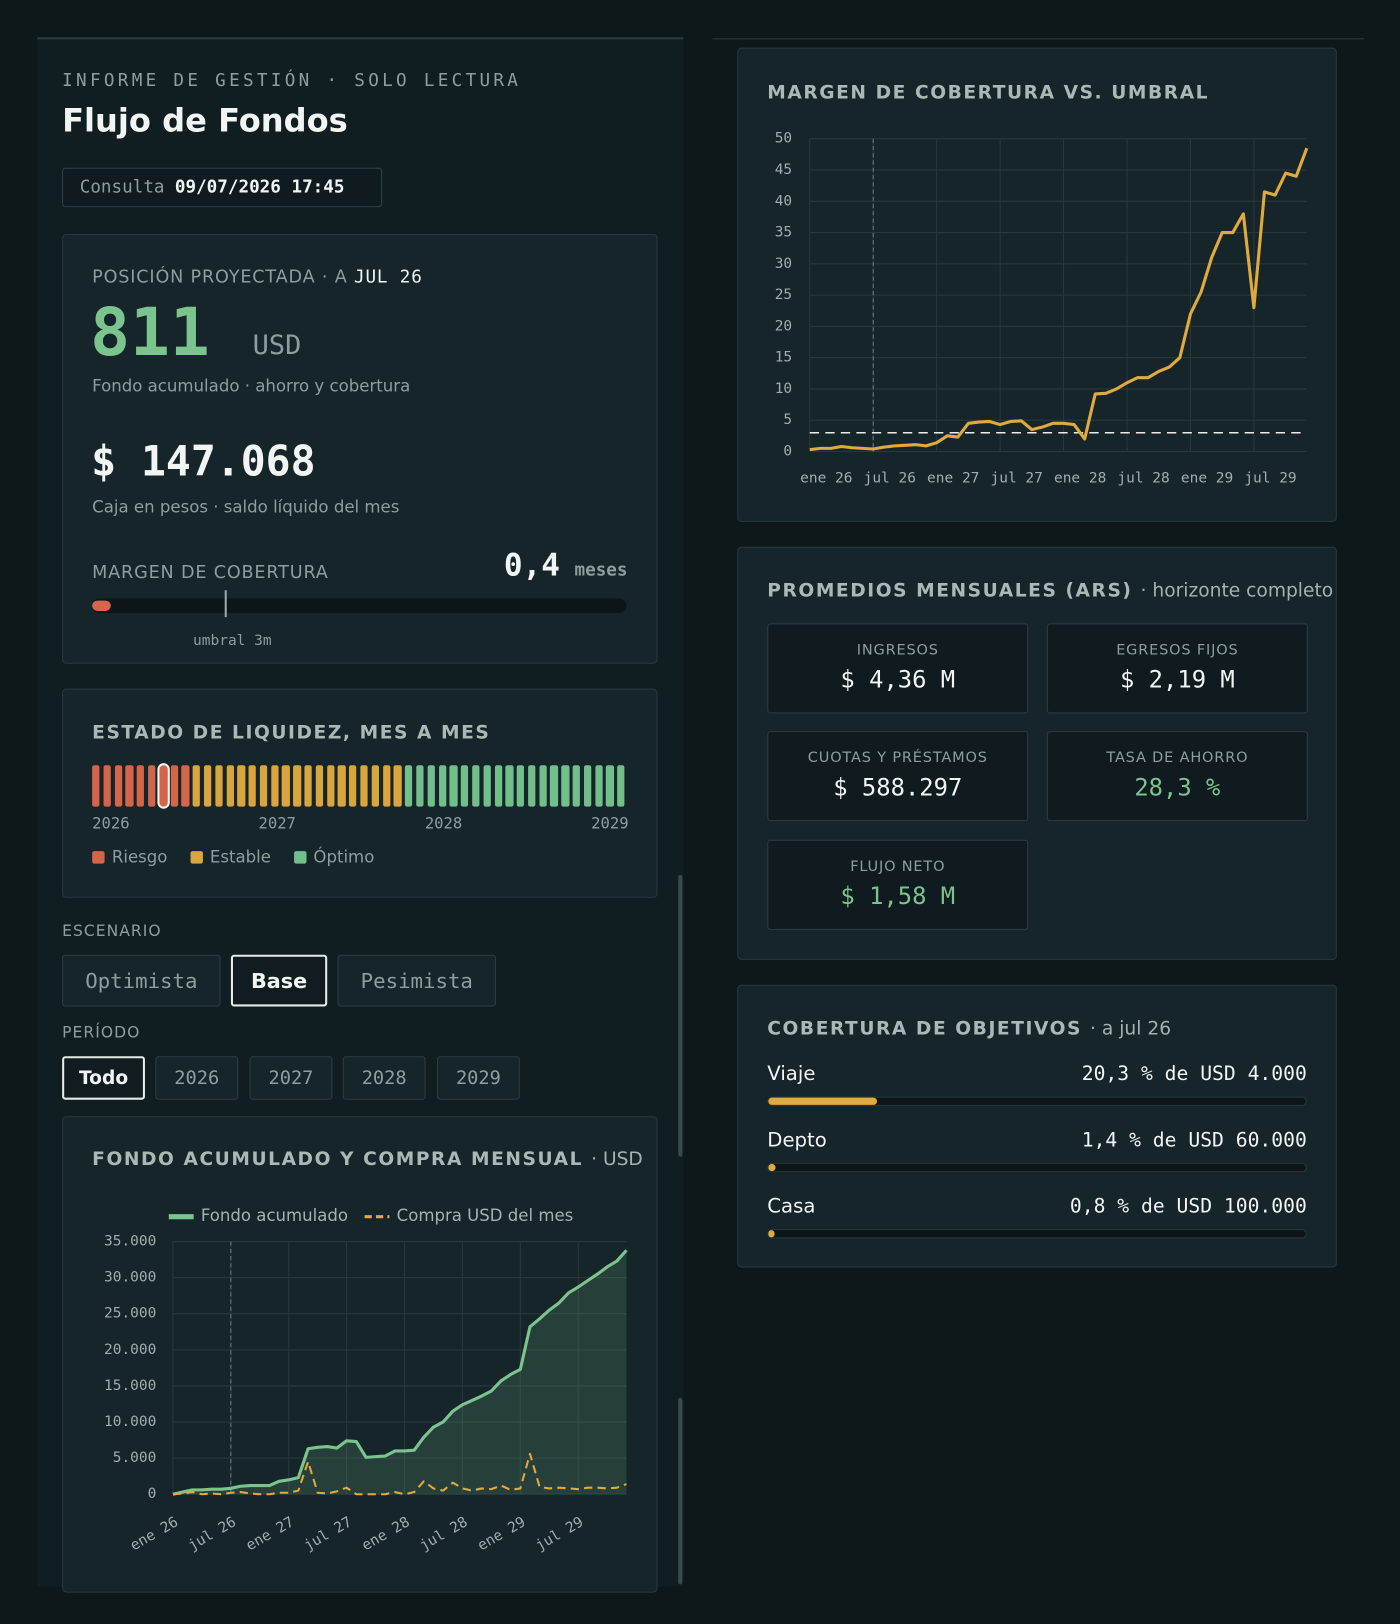 This screenshot has height=1624, width=1400. I want to click on period-button: 2029, so click(478, 1078).